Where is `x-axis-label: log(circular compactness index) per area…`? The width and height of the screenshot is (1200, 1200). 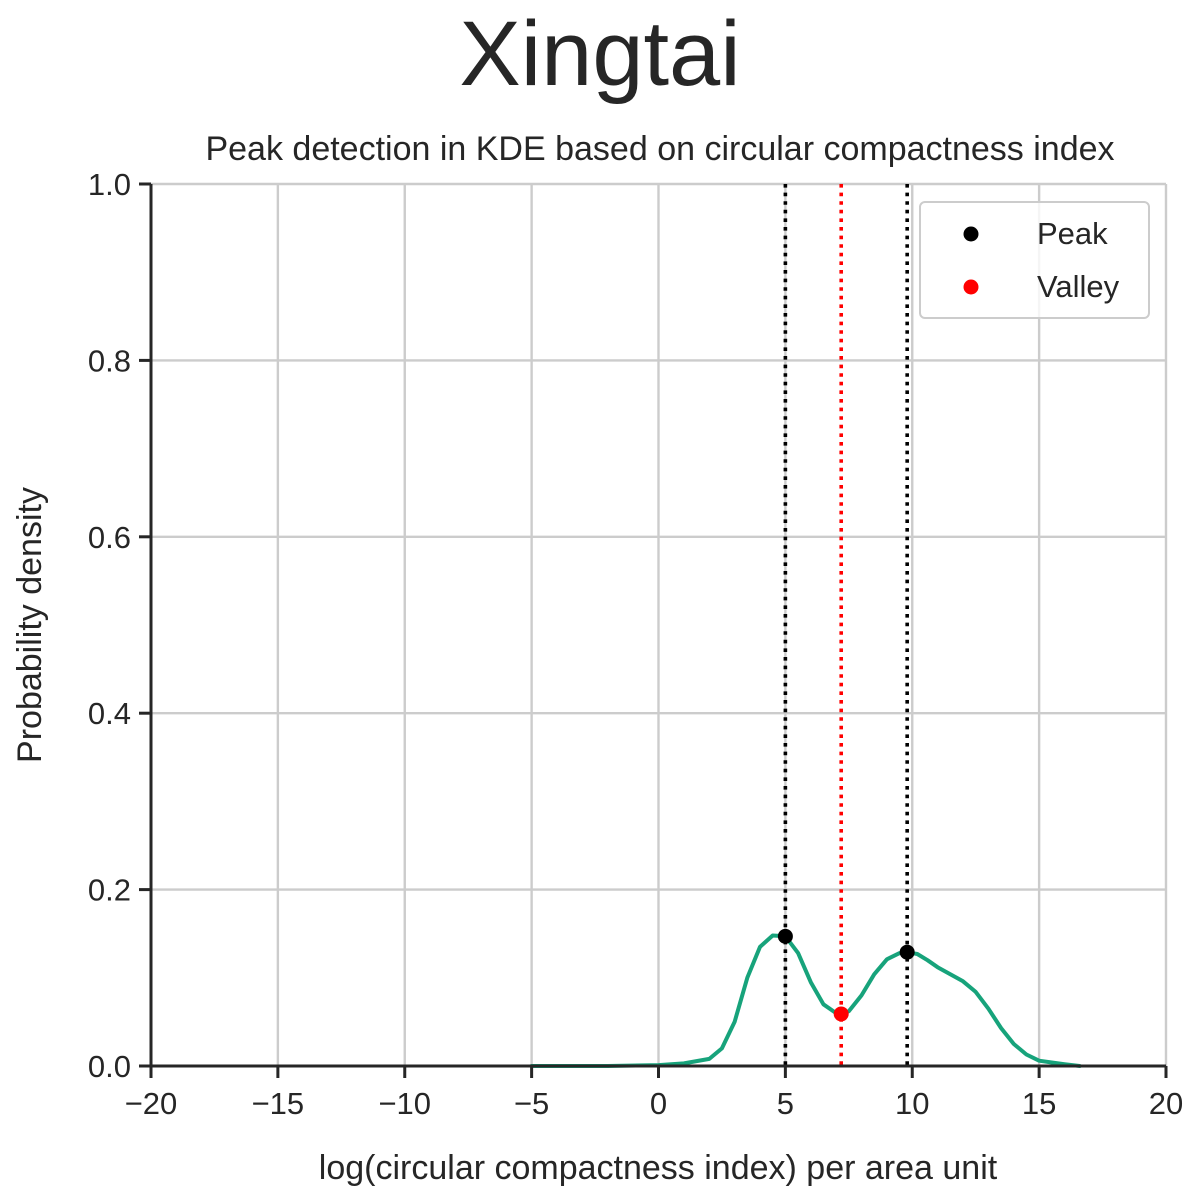 x-axis-label: log(circular compactness index) per area… is located at coordinates (658, 1168).